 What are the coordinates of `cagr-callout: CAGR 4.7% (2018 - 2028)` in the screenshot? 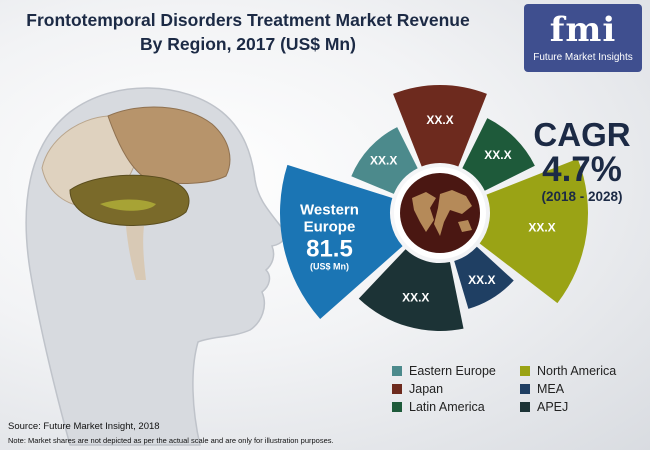 It's located at (582, 162).